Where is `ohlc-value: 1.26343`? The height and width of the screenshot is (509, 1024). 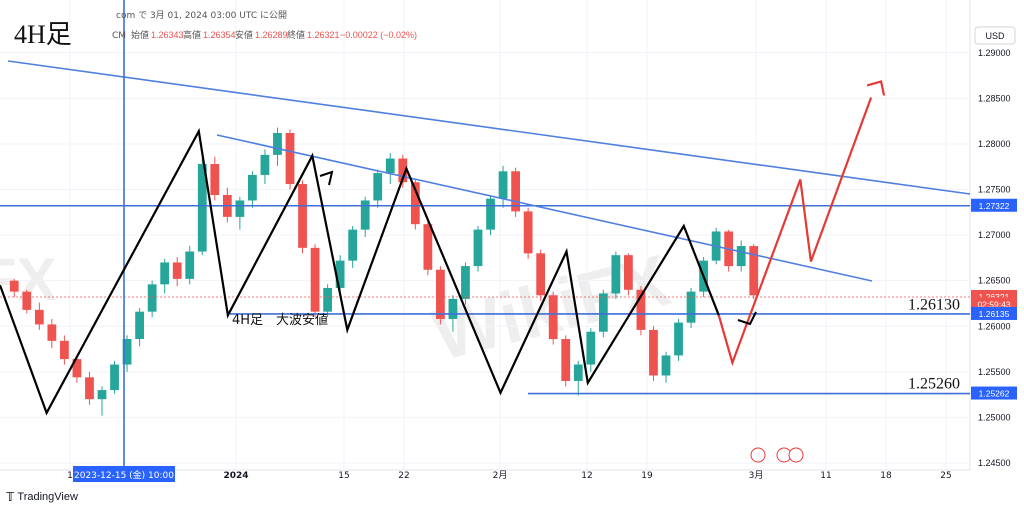 ohlc-value: 1.26343 is located at coordinates (167, 35).